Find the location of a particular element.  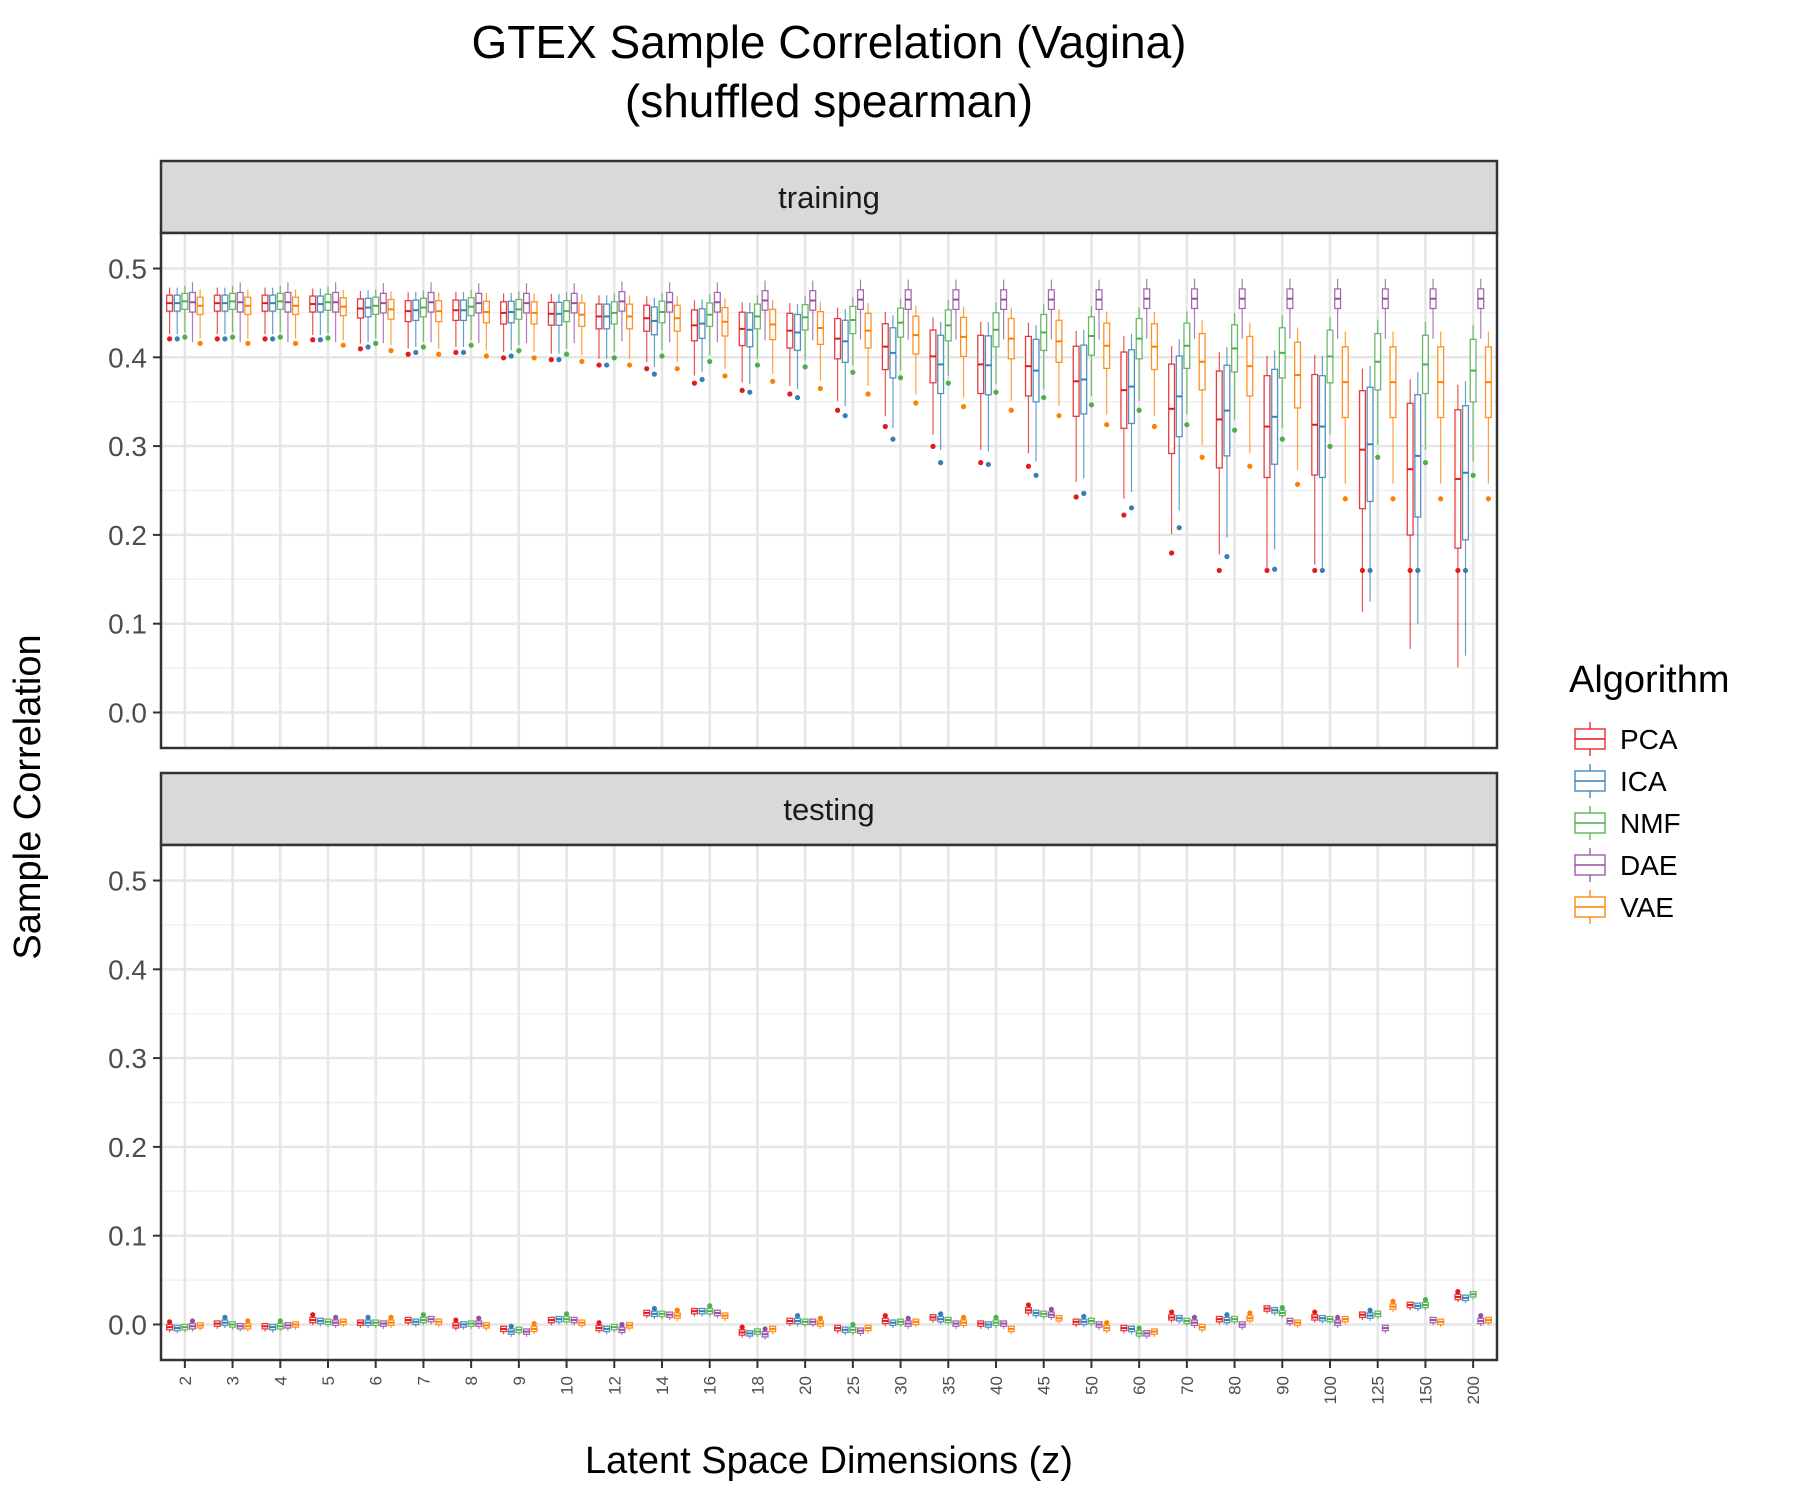

x-tick-label: 12 is located at coordinates (614, 1385).